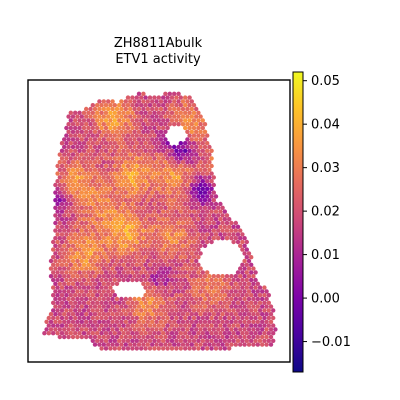 The image size is (400, 400). Describe the element at coordinates (325, 125) in the screenshot. I see `colorbar-tick-label: 0.04` at that location.